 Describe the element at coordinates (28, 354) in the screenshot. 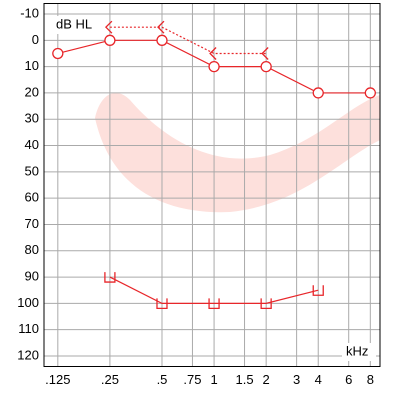

I see `y-tick-label: 120` at that location.